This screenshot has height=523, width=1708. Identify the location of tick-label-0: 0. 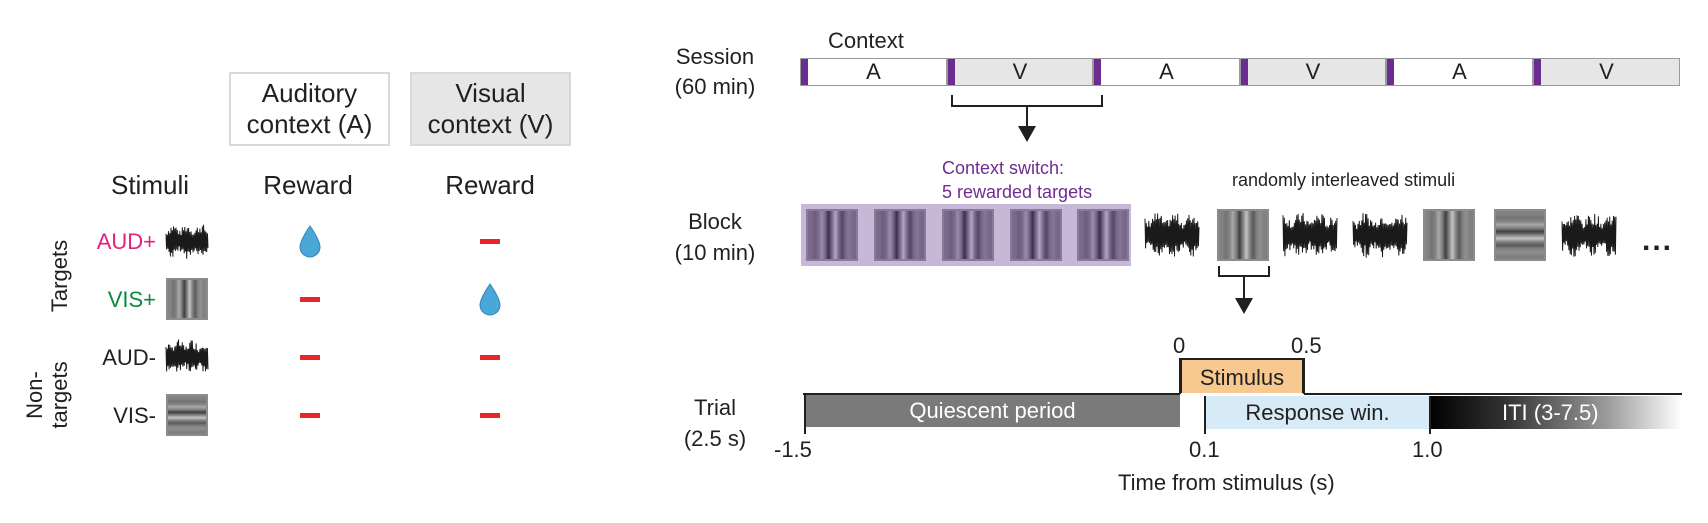
(1179, 345).